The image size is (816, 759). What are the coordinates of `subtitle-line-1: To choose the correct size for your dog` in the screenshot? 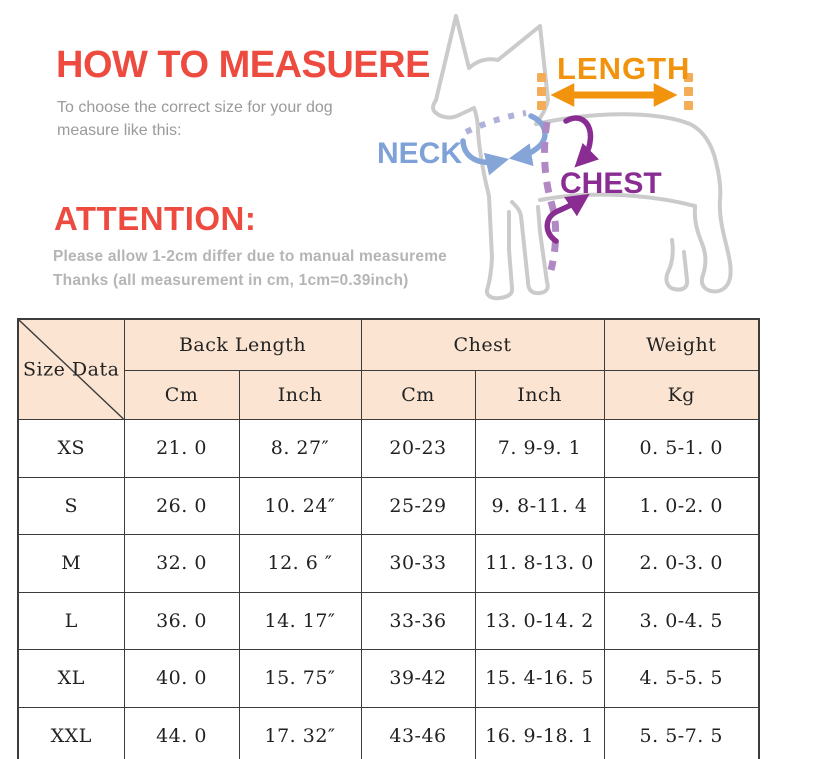 It's located at (195, 107).